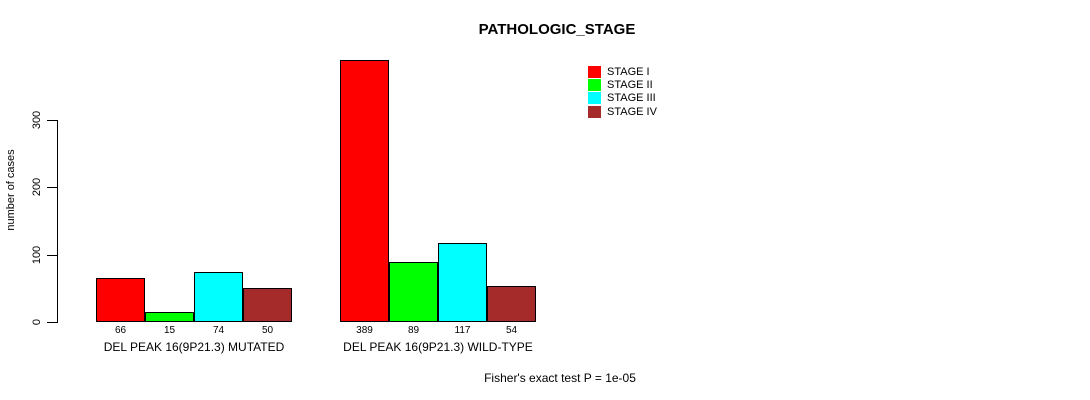 This screenshot has width=1090, height=400. What do you see at coordinates (594, 84) in the screenshot?
I see `legend-swatch-stage-ii` at bounding box center [594, 84].